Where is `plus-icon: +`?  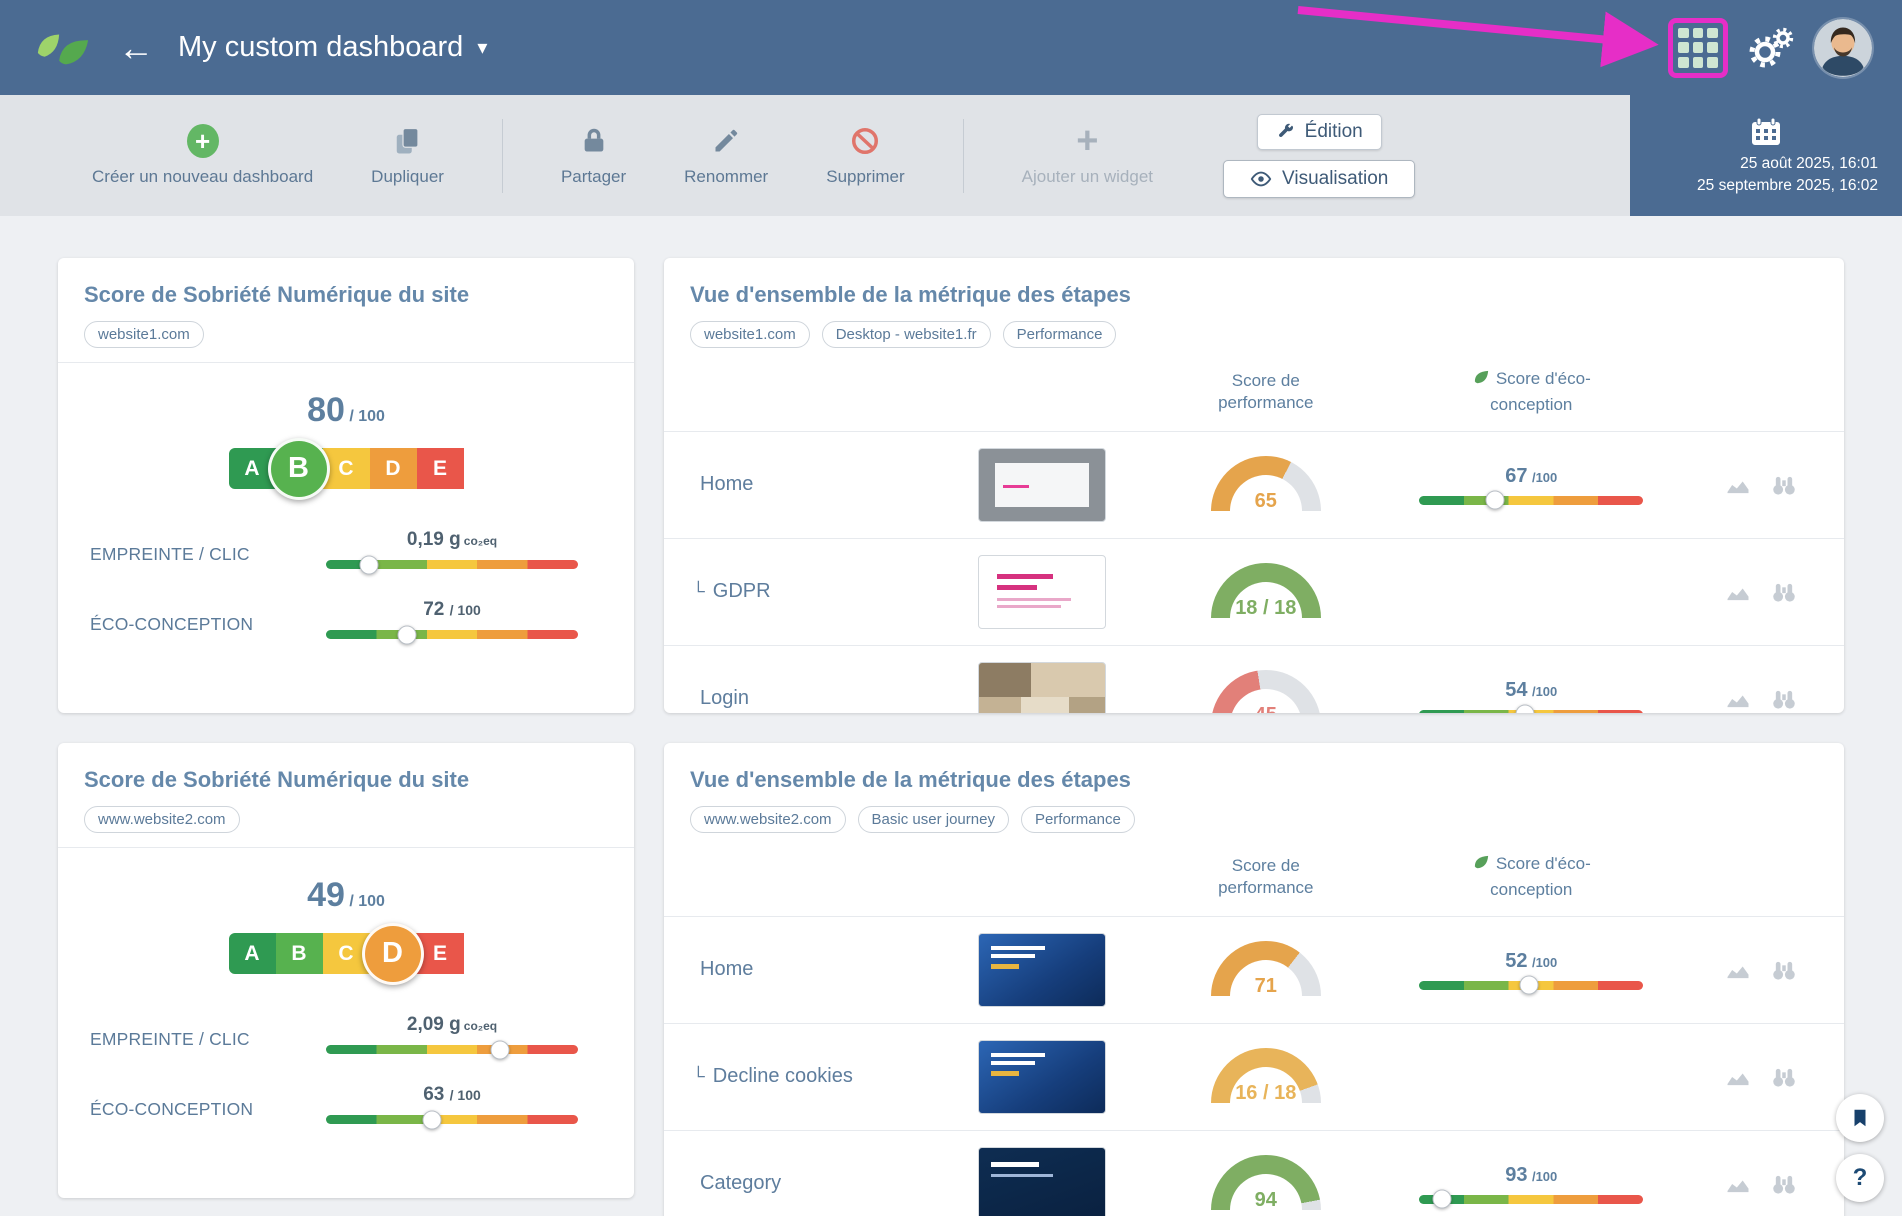
plus-icon: + is located at coordinates (1087, 140).